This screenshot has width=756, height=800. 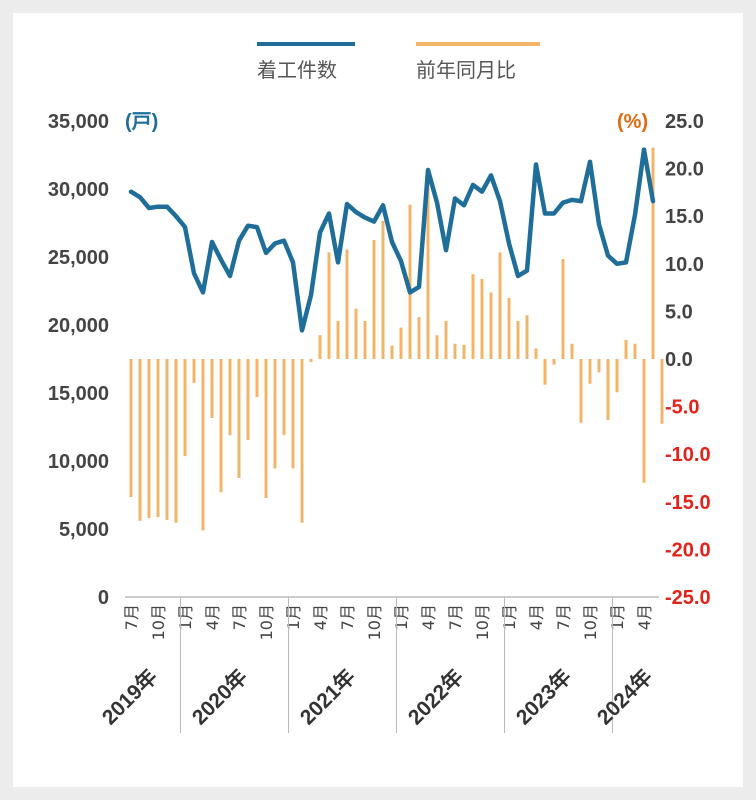 I want to click on legend-bar-label: 前年同月比, so click(x=466, y=70).